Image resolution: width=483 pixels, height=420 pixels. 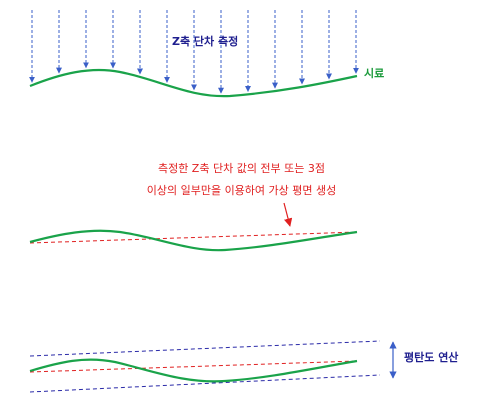 What do you see at coordinates (288, 214) in the screenshot?
I see `callout-arrow` at bounding box center [288, 214].